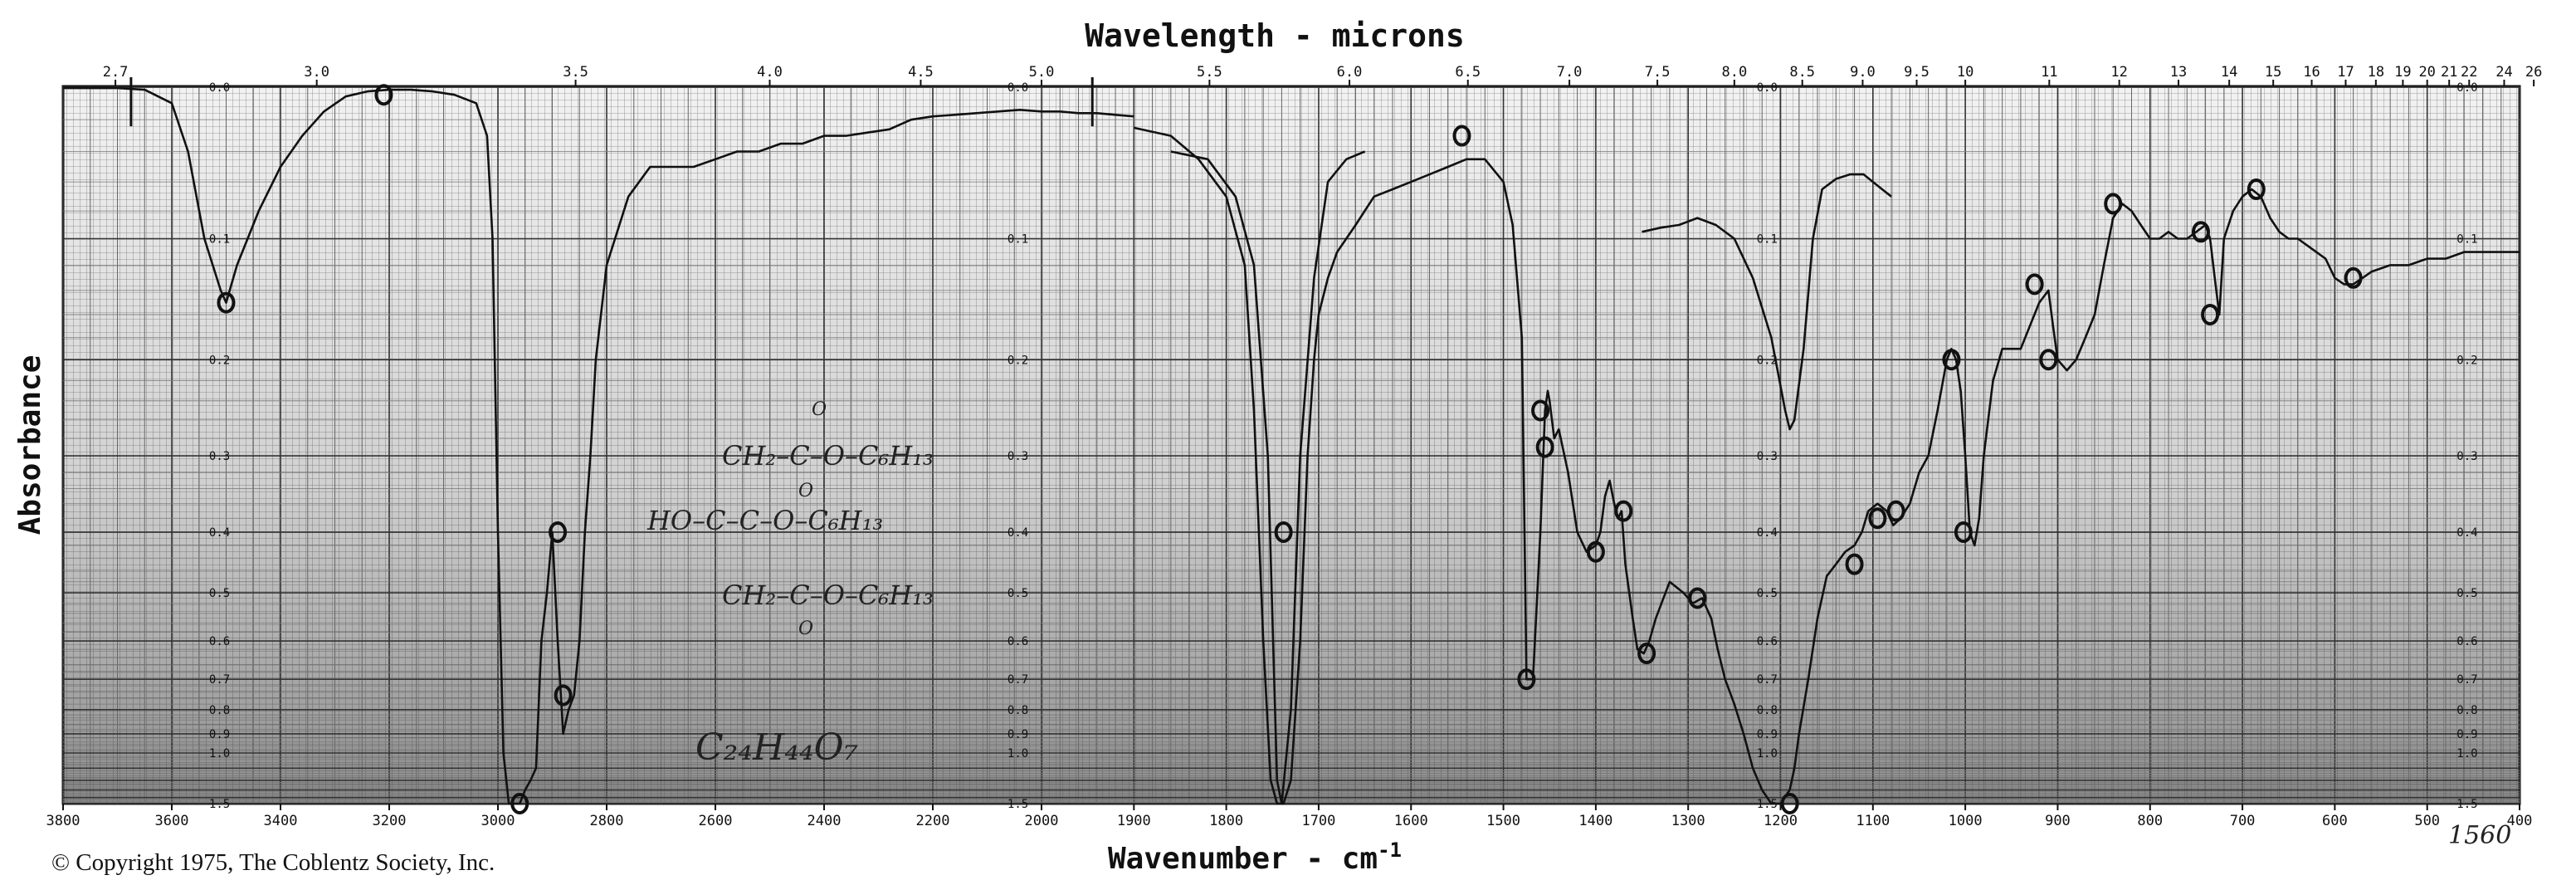 The image size is (2576, 880). Describe the element at coordinates (933, 821) in the screenshot. I see `wavenumber-tick-label: 2200` at that location.